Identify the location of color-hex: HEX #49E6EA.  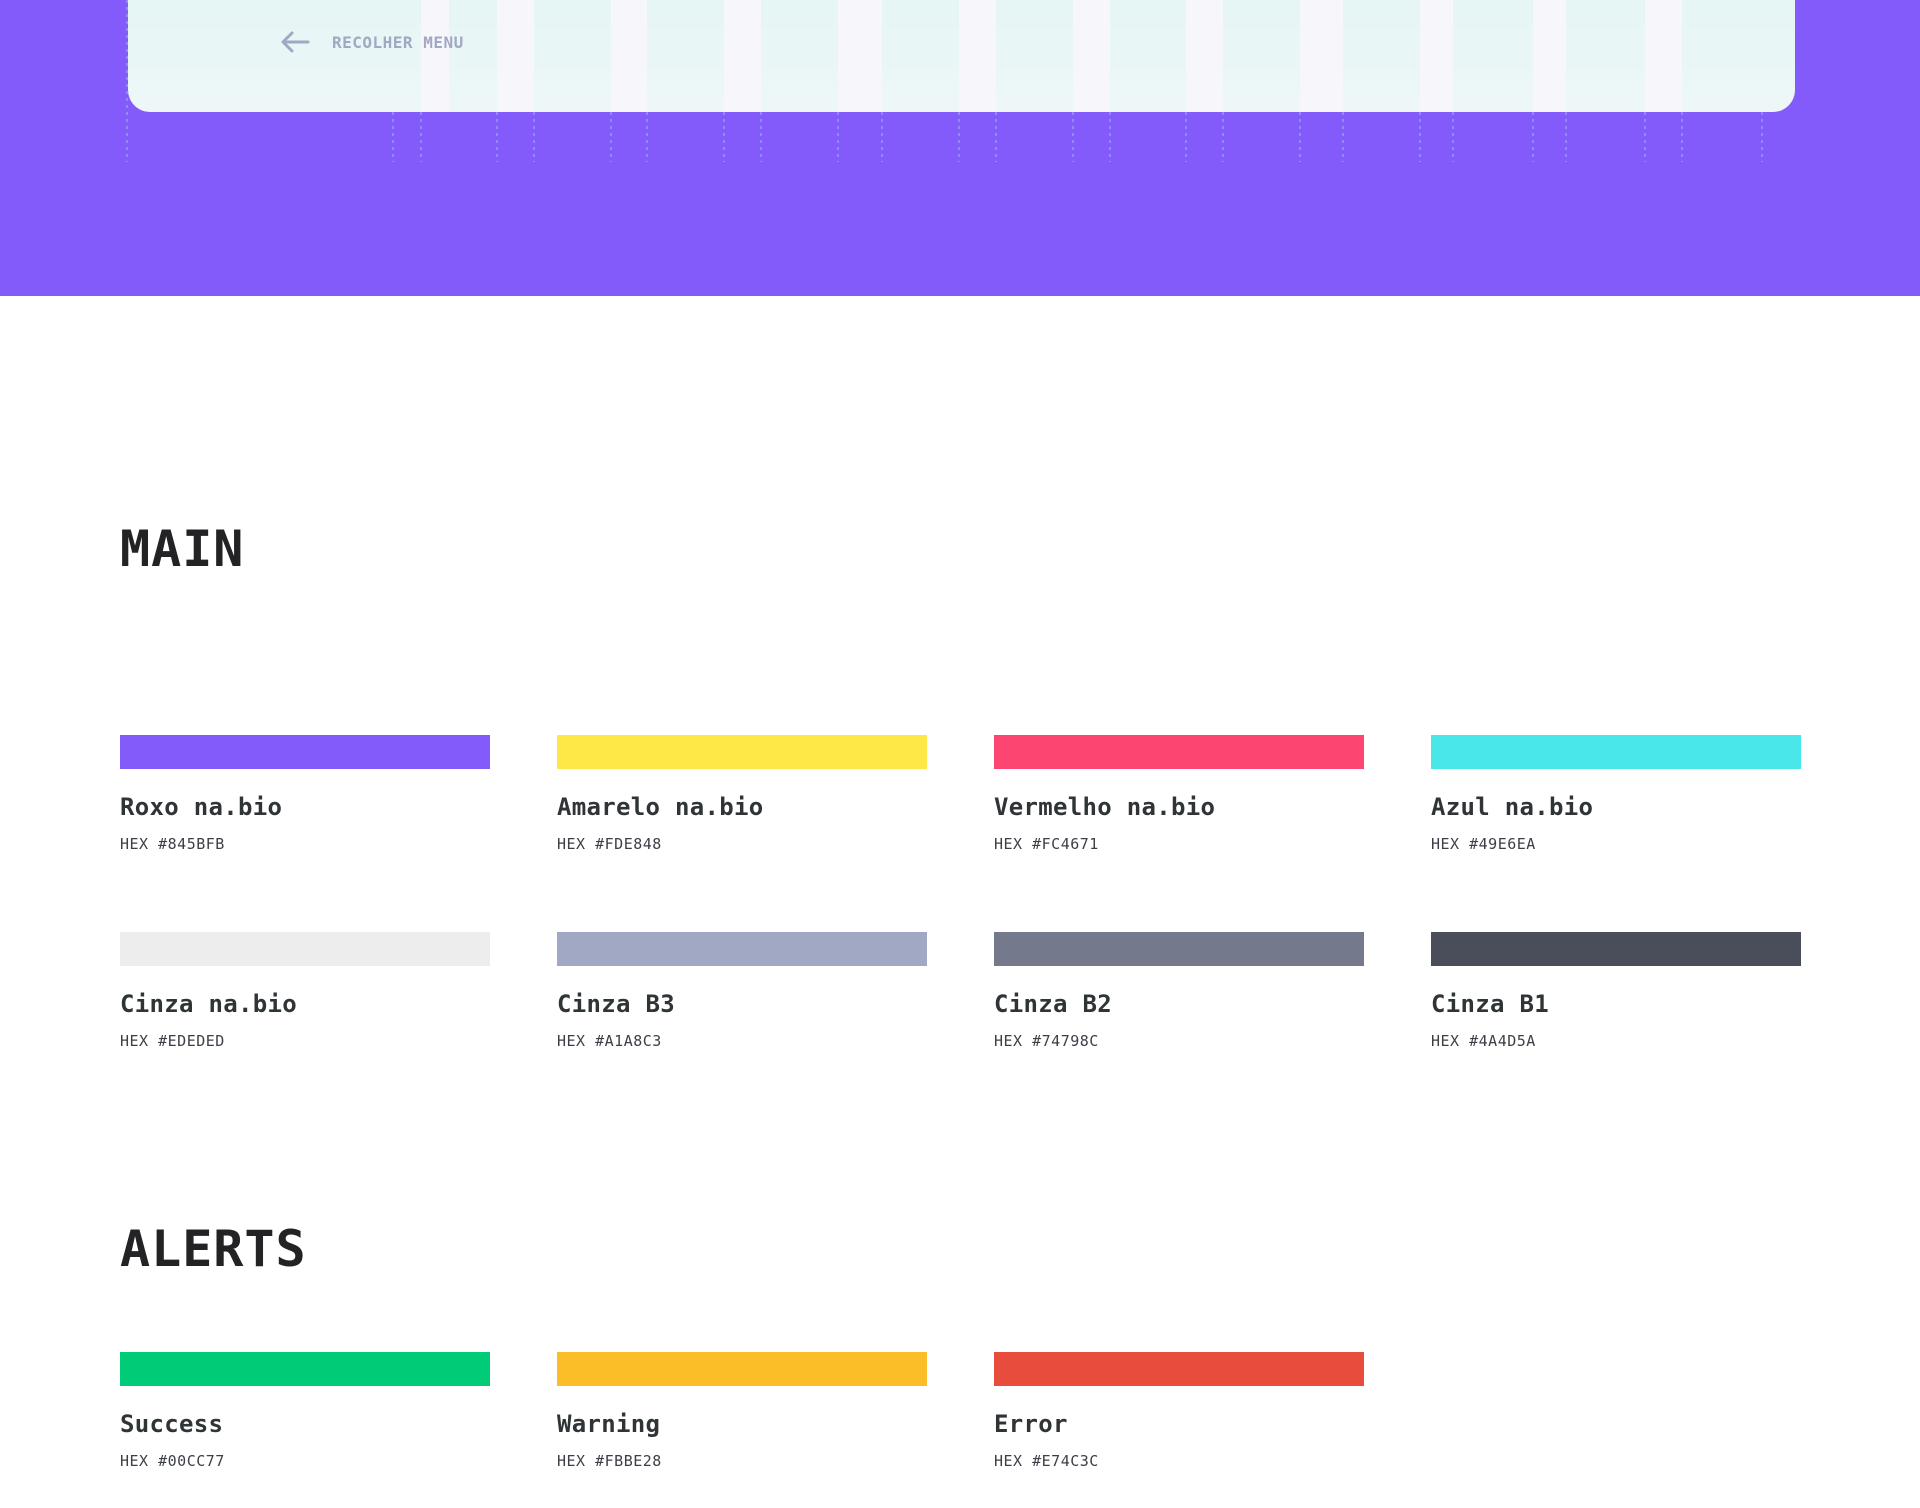
(1483, 844).